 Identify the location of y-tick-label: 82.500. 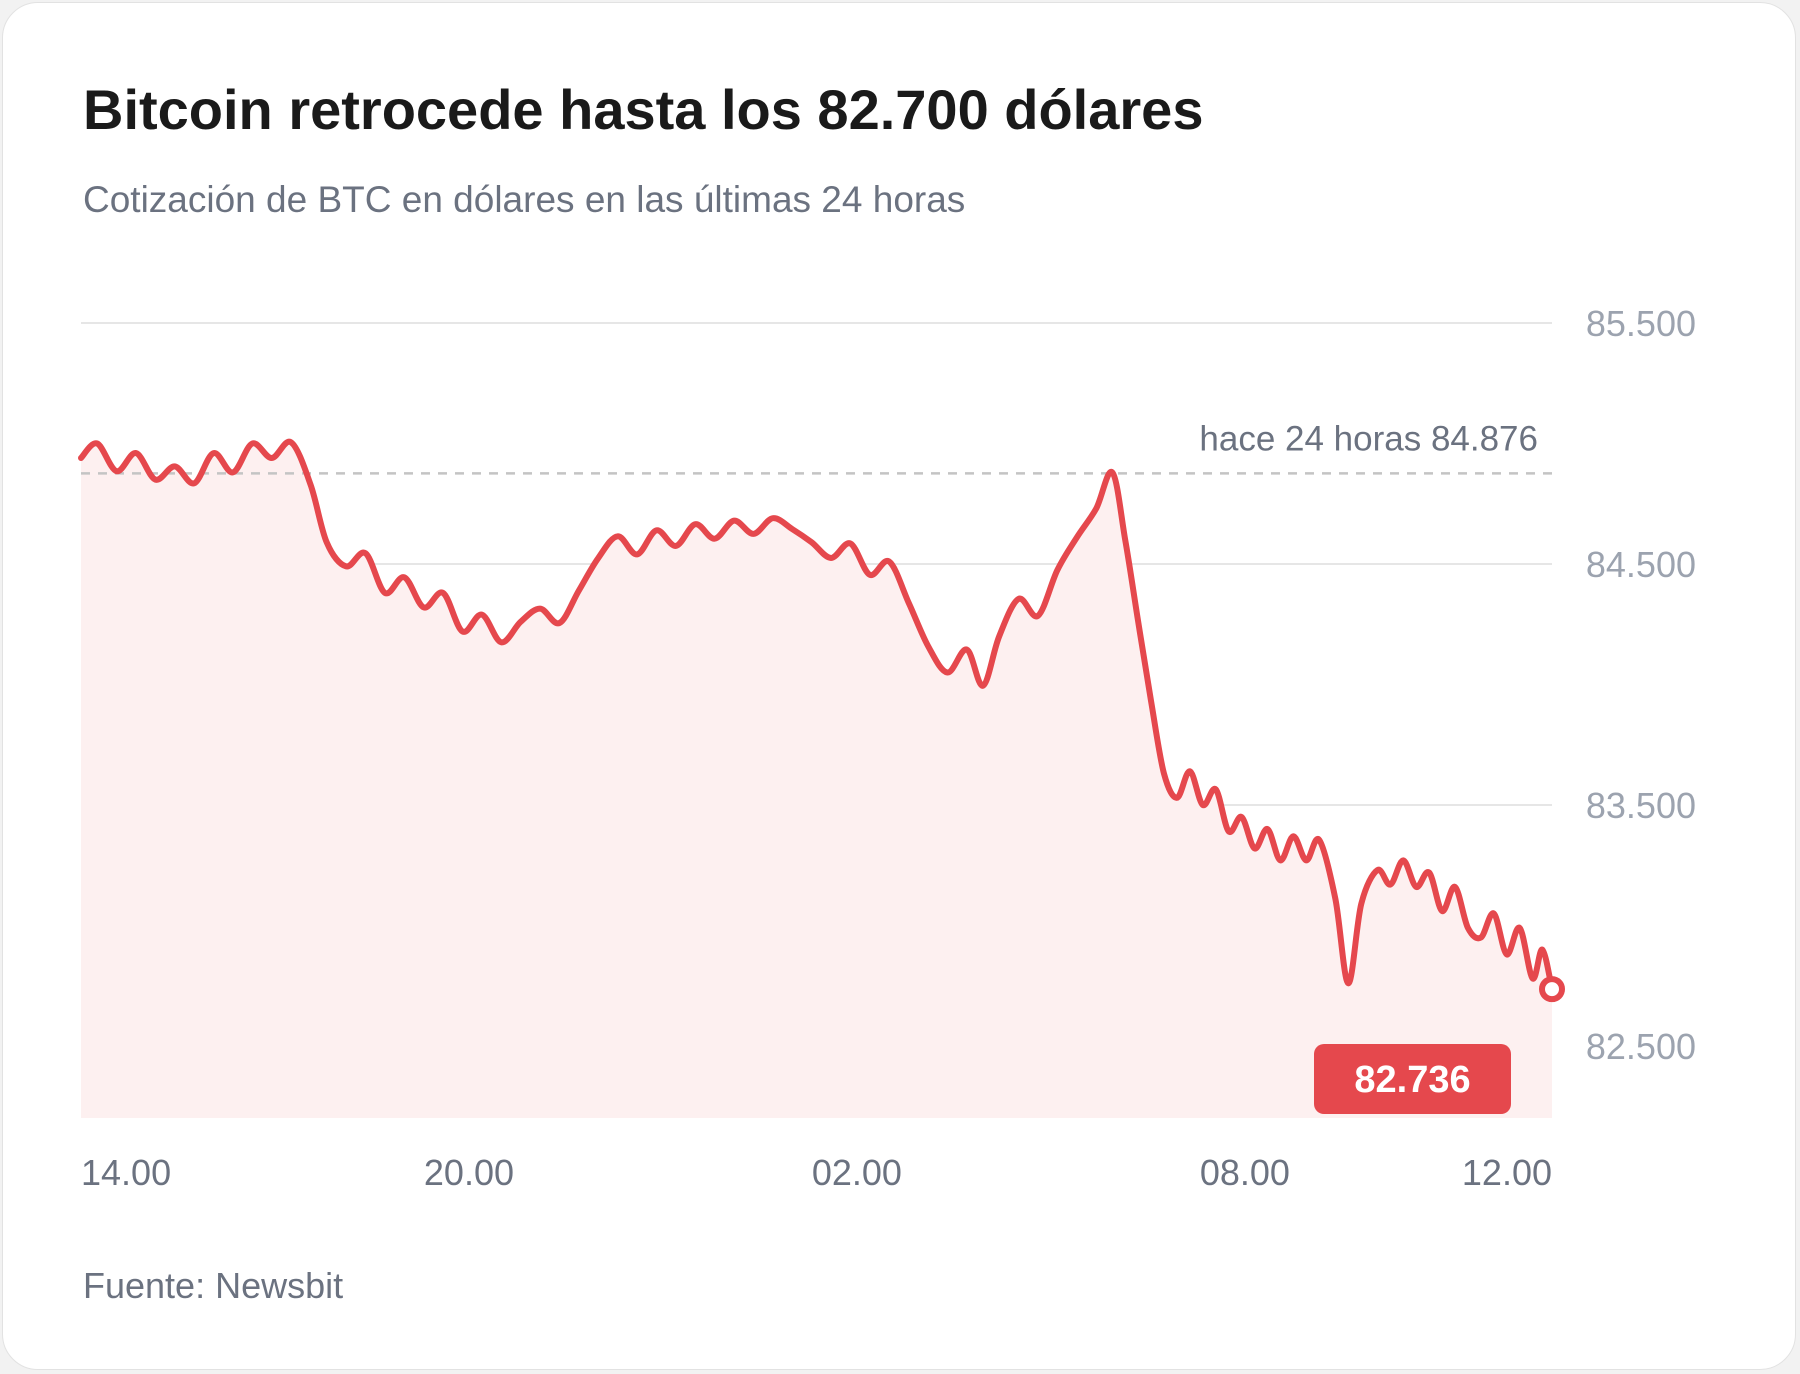
(1641, 1046).